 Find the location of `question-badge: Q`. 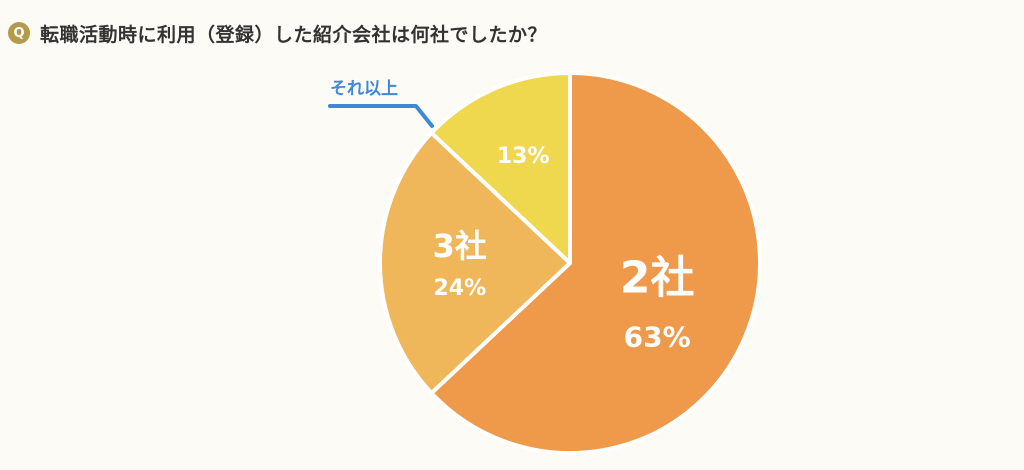

question-badge: Q is located at coordinates (19, 33).